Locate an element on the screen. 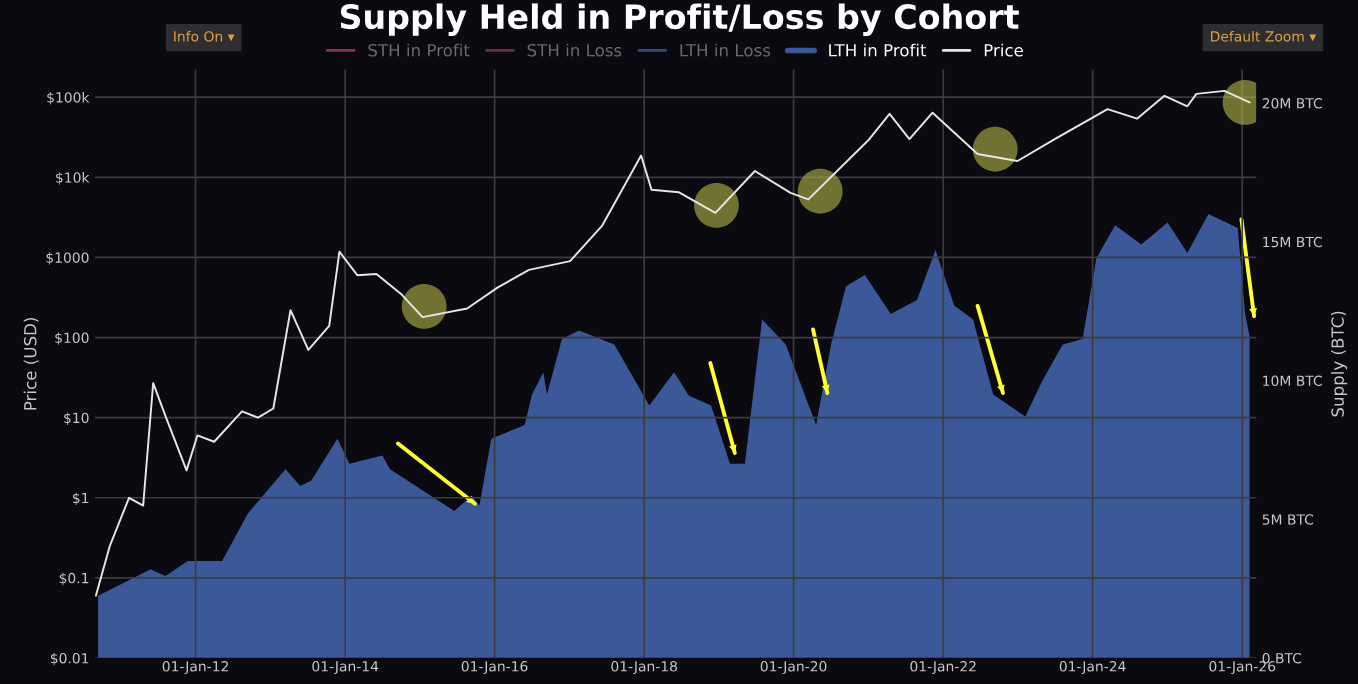 Image resolution: width=1358 pixels, height=684 pixels. y2-axis-title: Supply (BTC) is located at coordinates (1339, 364).